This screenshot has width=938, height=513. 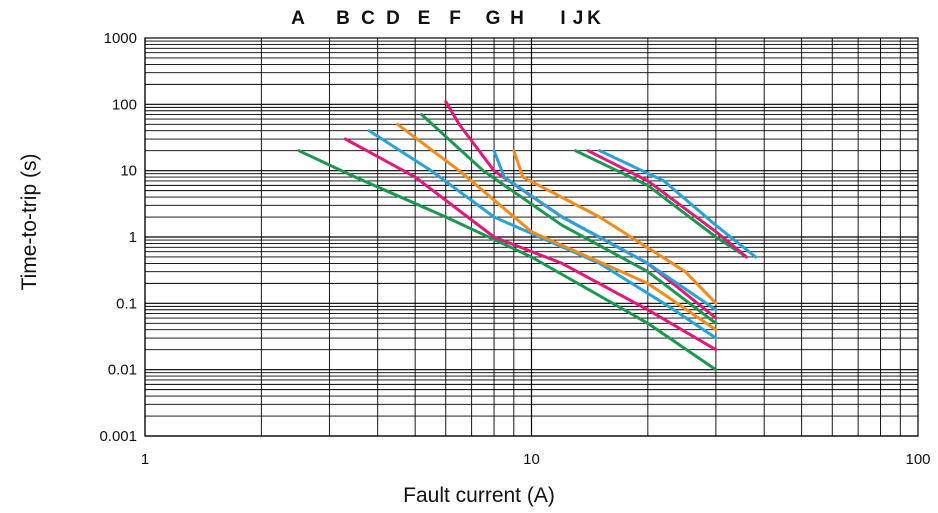 What do you see at coordinates (424, 18) in the screenshot?
I see `curve-letter-e: E` at bounding box center [424, 18].